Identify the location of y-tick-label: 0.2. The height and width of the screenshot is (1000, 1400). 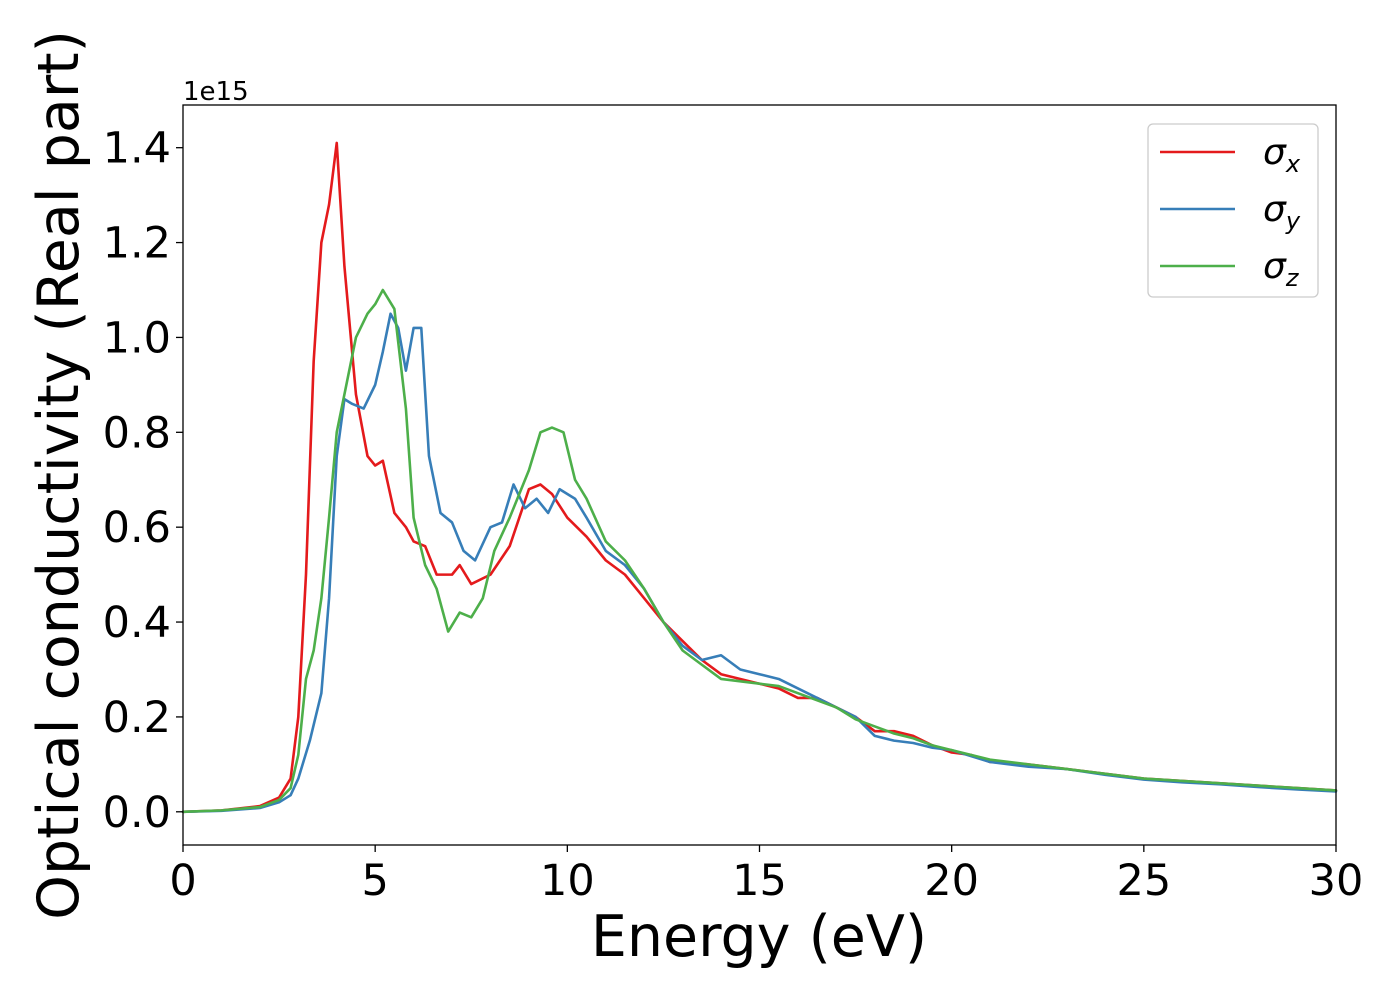
(137, 718).